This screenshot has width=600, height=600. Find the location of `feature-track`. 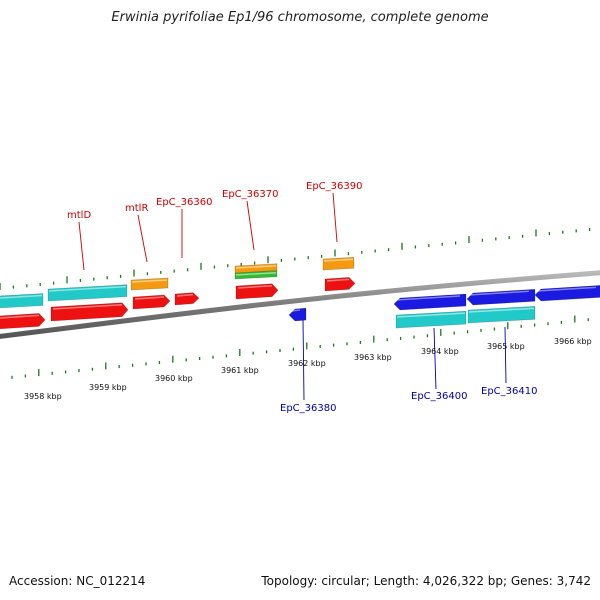

feature-track is located at coordinates (300, 293).